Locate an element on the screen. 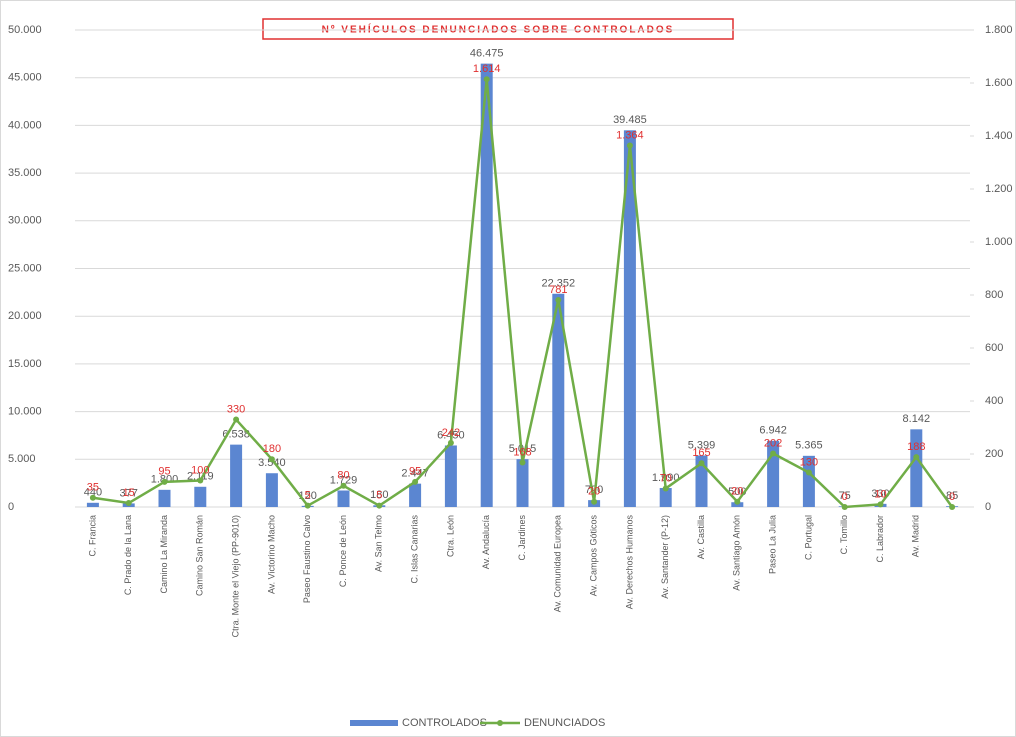 This screenshot has width=1016, height=737. line-label: 15 is located at coordinates (129, 493).